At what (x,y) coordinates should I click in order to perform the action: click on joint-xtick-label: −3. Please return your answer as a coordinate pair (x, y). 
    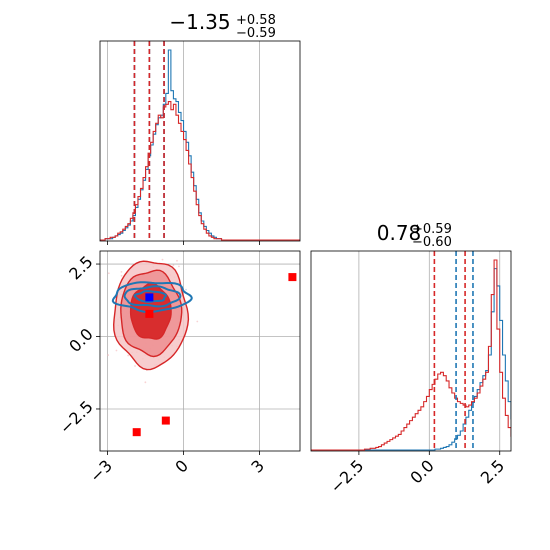
    Looking at the image, I should click on (101, 471).